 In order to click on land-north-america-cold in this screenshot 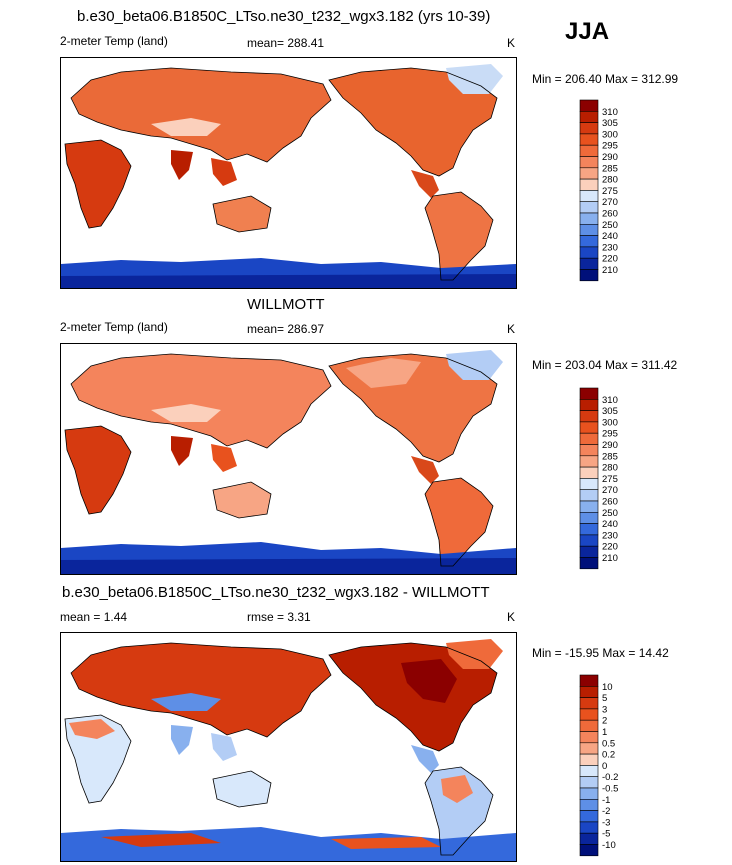, I will do `click(383, 373)`.